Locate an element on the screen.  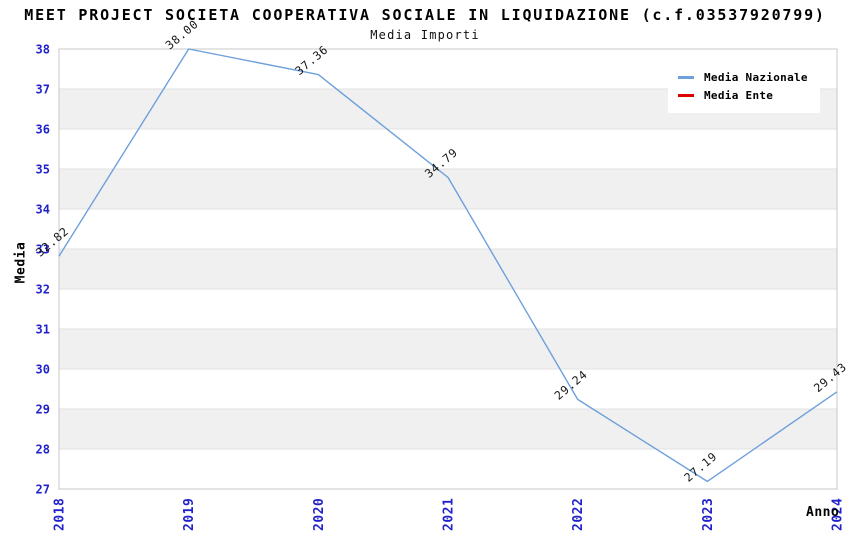
y-tick-label: 32 is located at coordinates (43, 290).